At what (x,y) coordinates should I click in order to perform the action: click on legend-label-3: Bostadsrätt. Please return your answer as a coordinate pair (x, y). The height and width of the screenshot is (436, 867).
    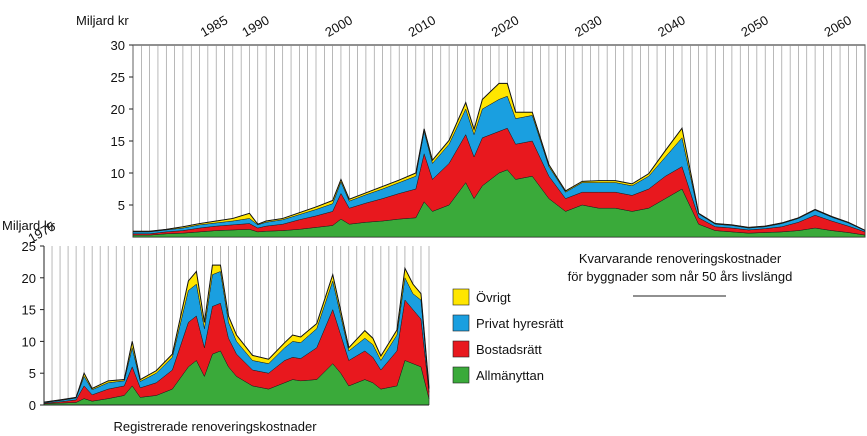
    Looking at the image, I should click on (509, 349).